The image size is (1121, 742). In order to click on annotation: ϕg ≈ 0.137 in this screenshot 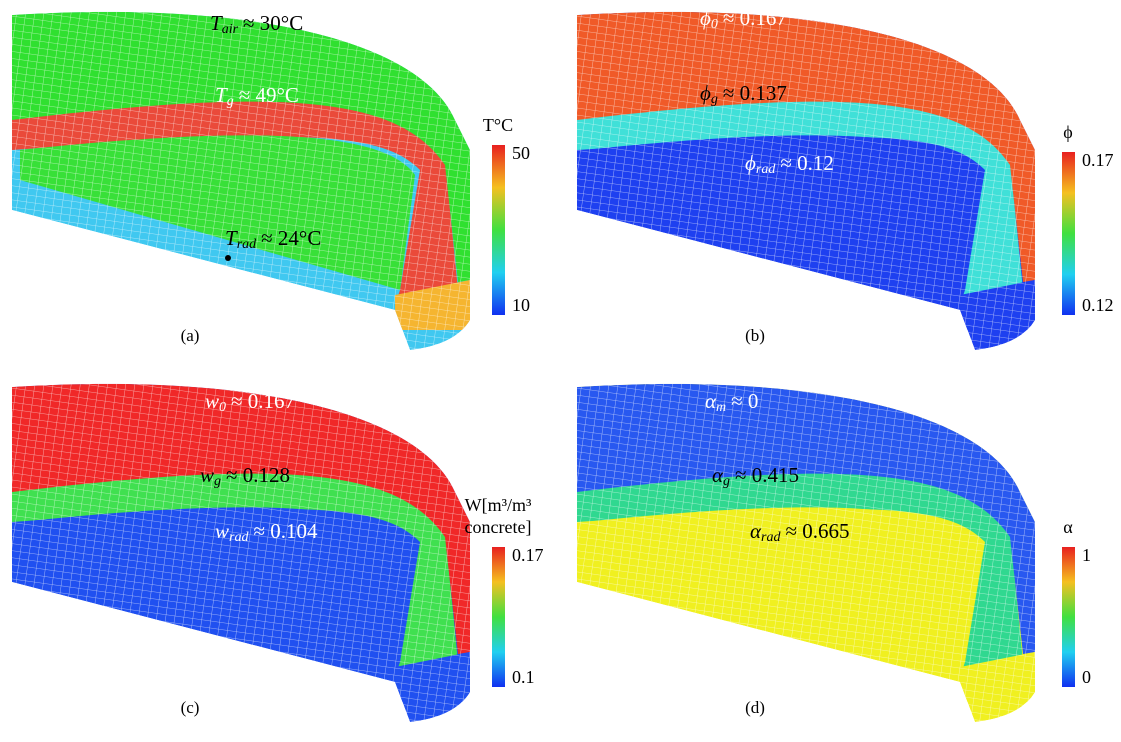, I will do `click(743, 94)`.